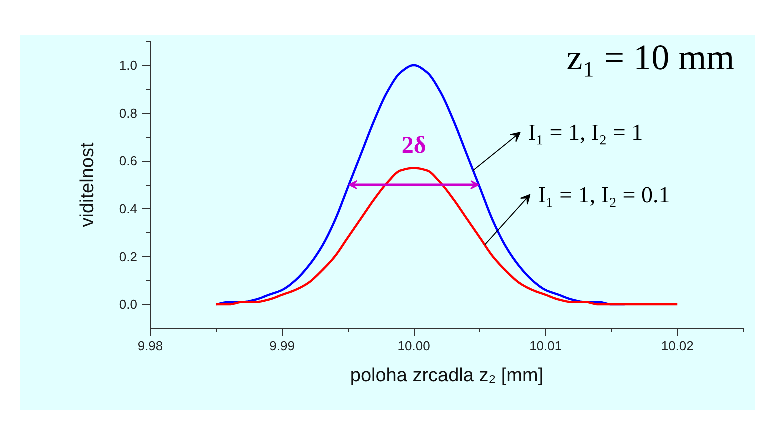  What do you see at coordinates (414, 346) in the screenshot?
I see `x-tick-label: 10.00` at bounding box center [414, 346].